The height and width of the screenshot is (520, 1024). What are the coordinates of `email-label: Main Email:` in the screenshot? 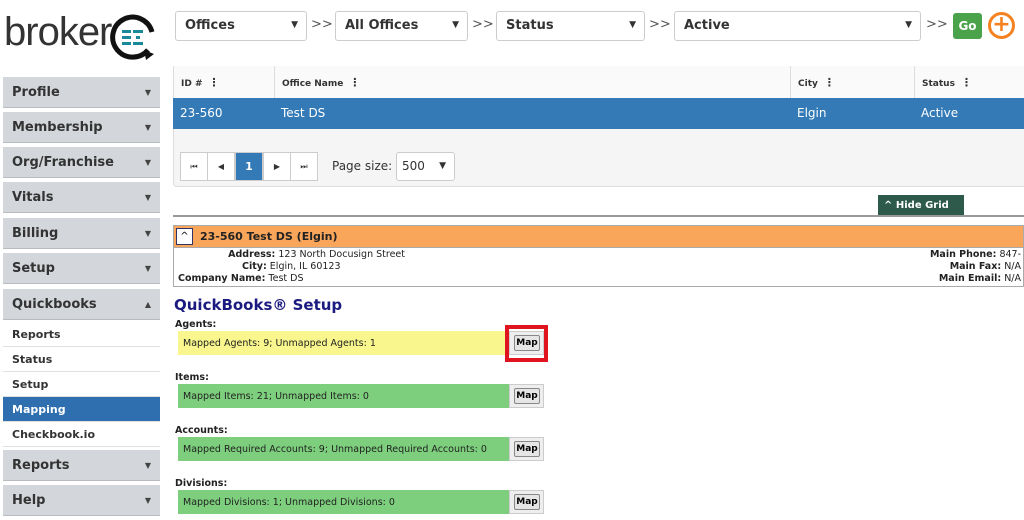 It's located at (970, 278).